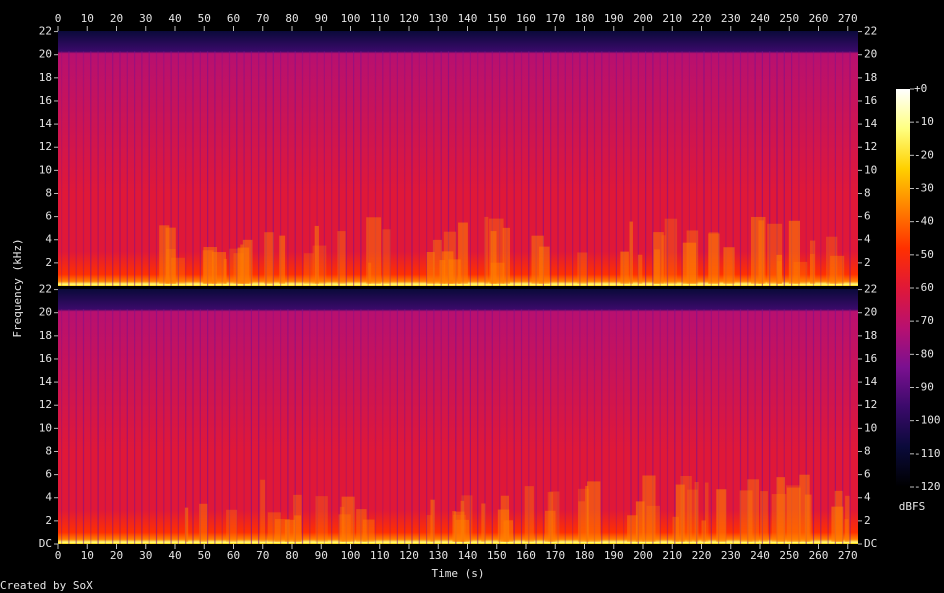  Describe the element at coordinates (903, 288) in the screenshot. I see `colorbar` at that location.